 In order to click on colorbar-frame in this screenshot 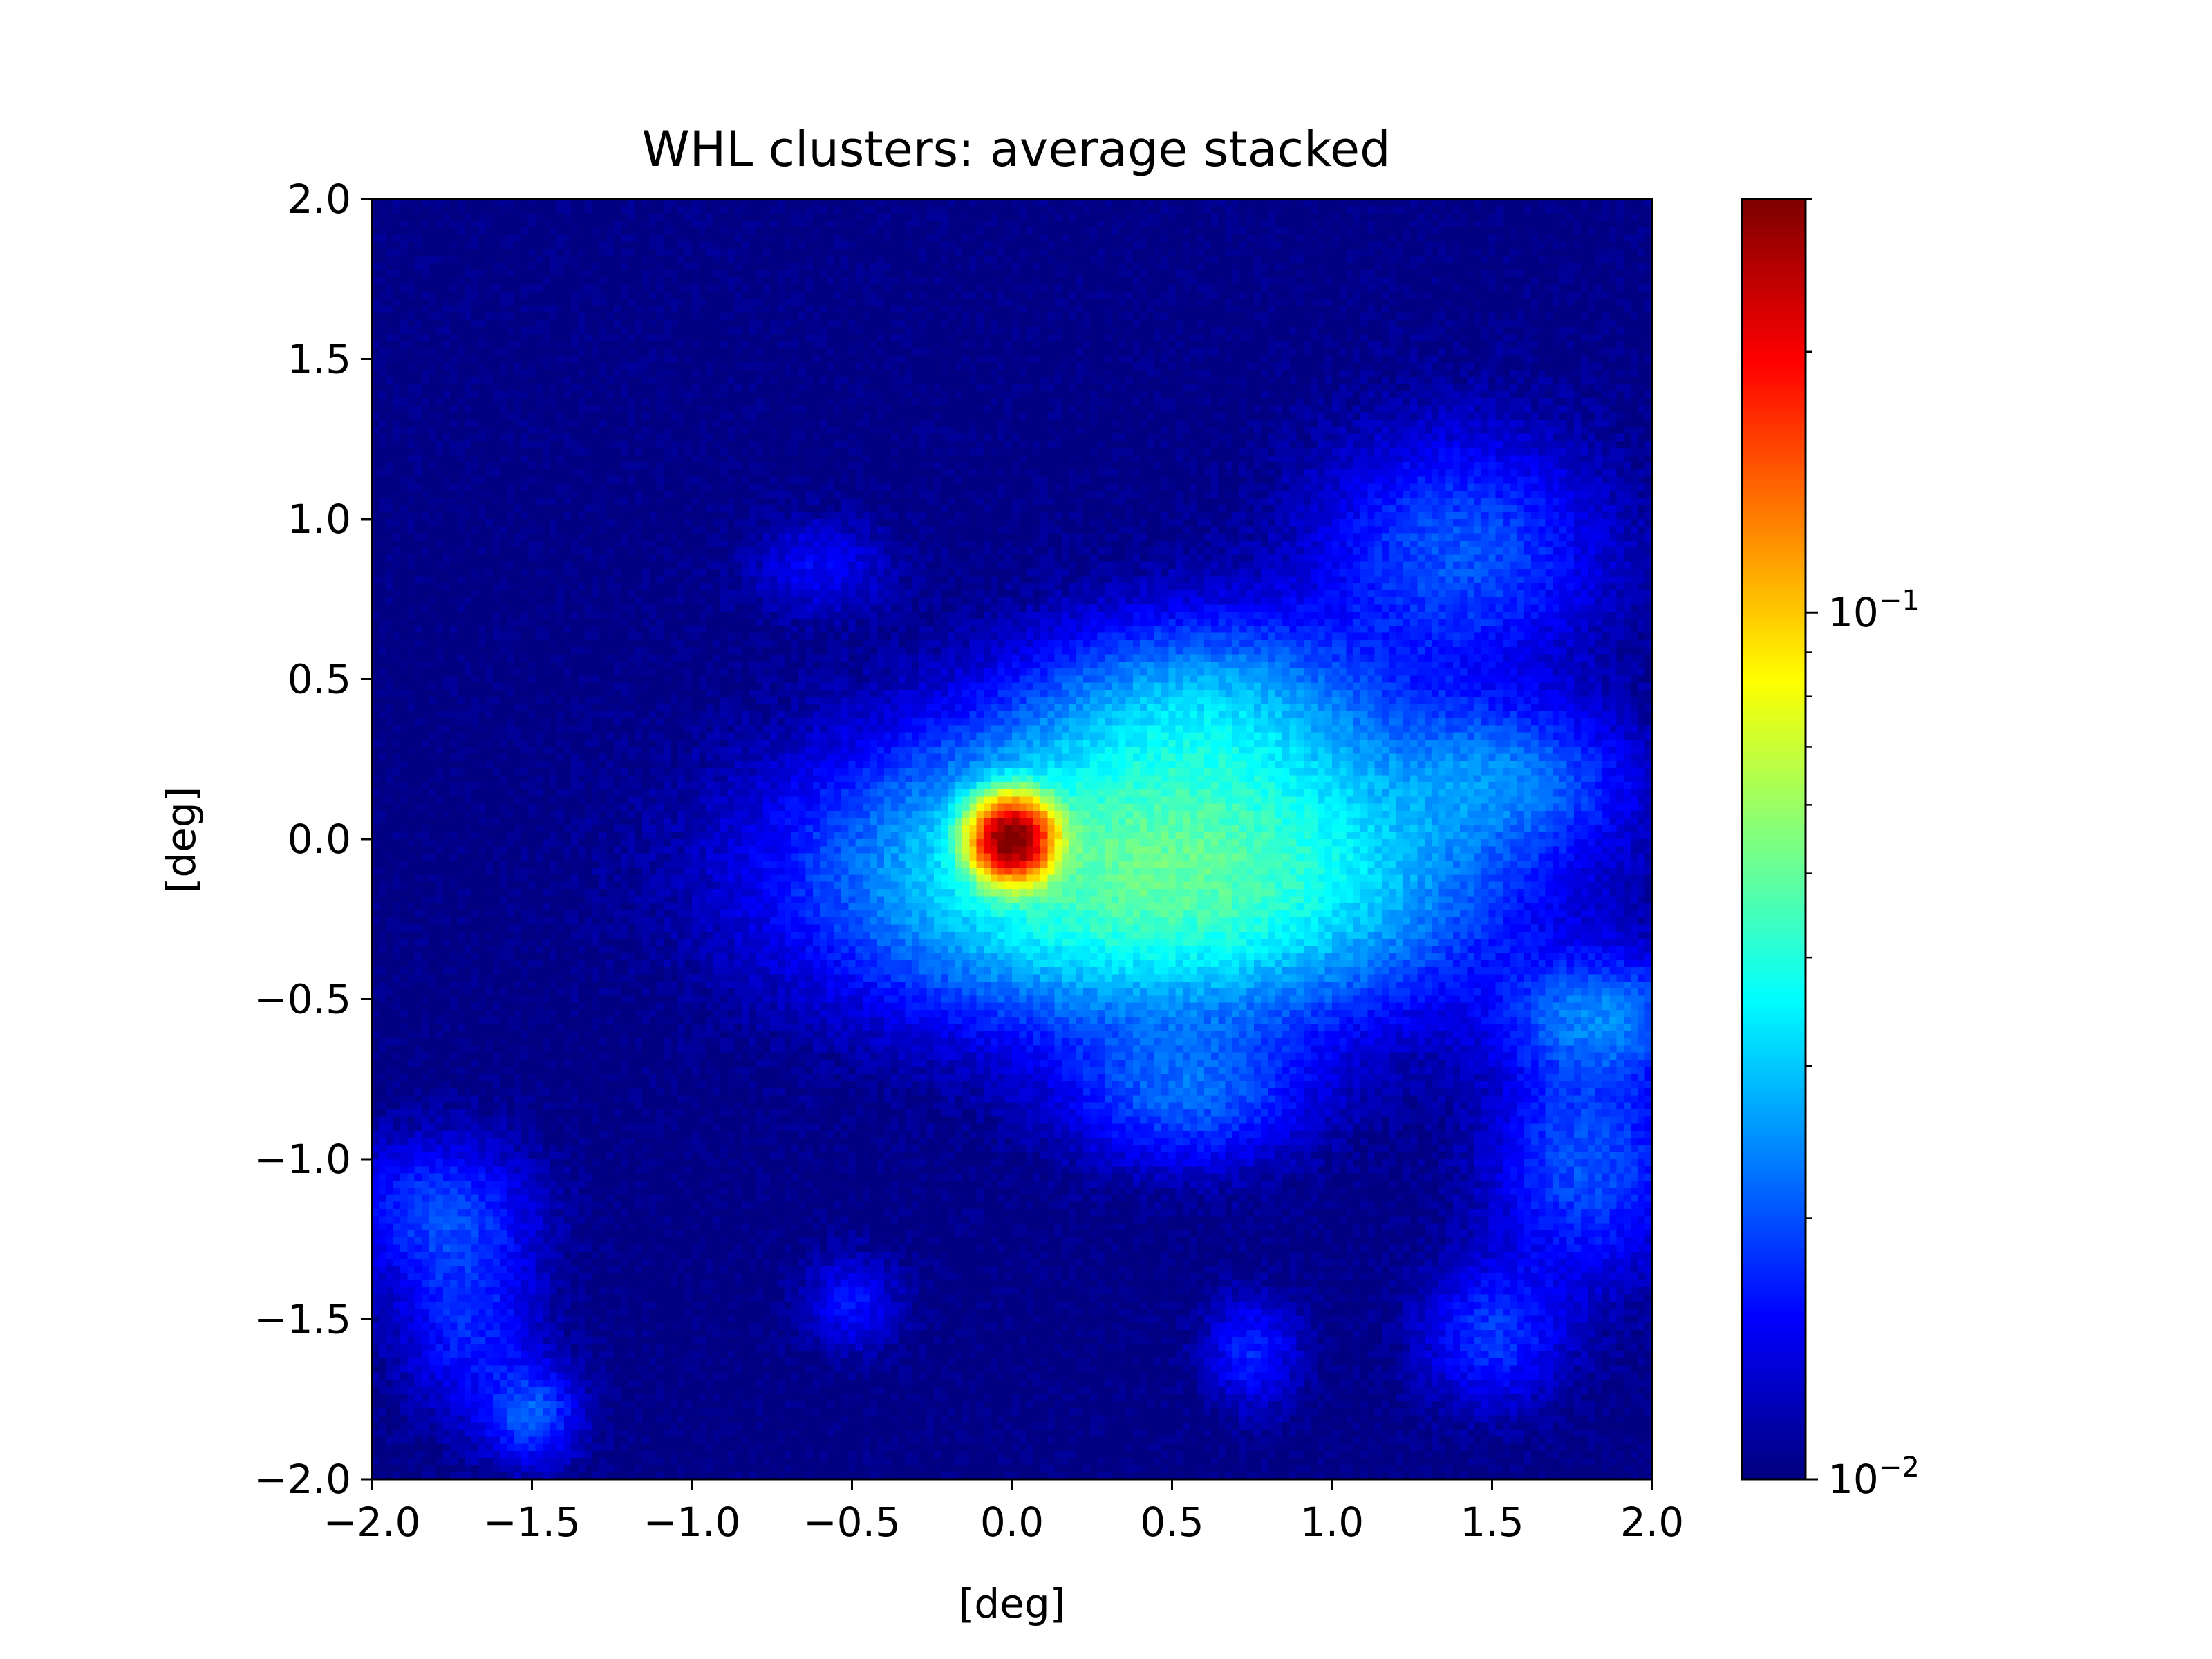, I will do `click(1774, 840)`.